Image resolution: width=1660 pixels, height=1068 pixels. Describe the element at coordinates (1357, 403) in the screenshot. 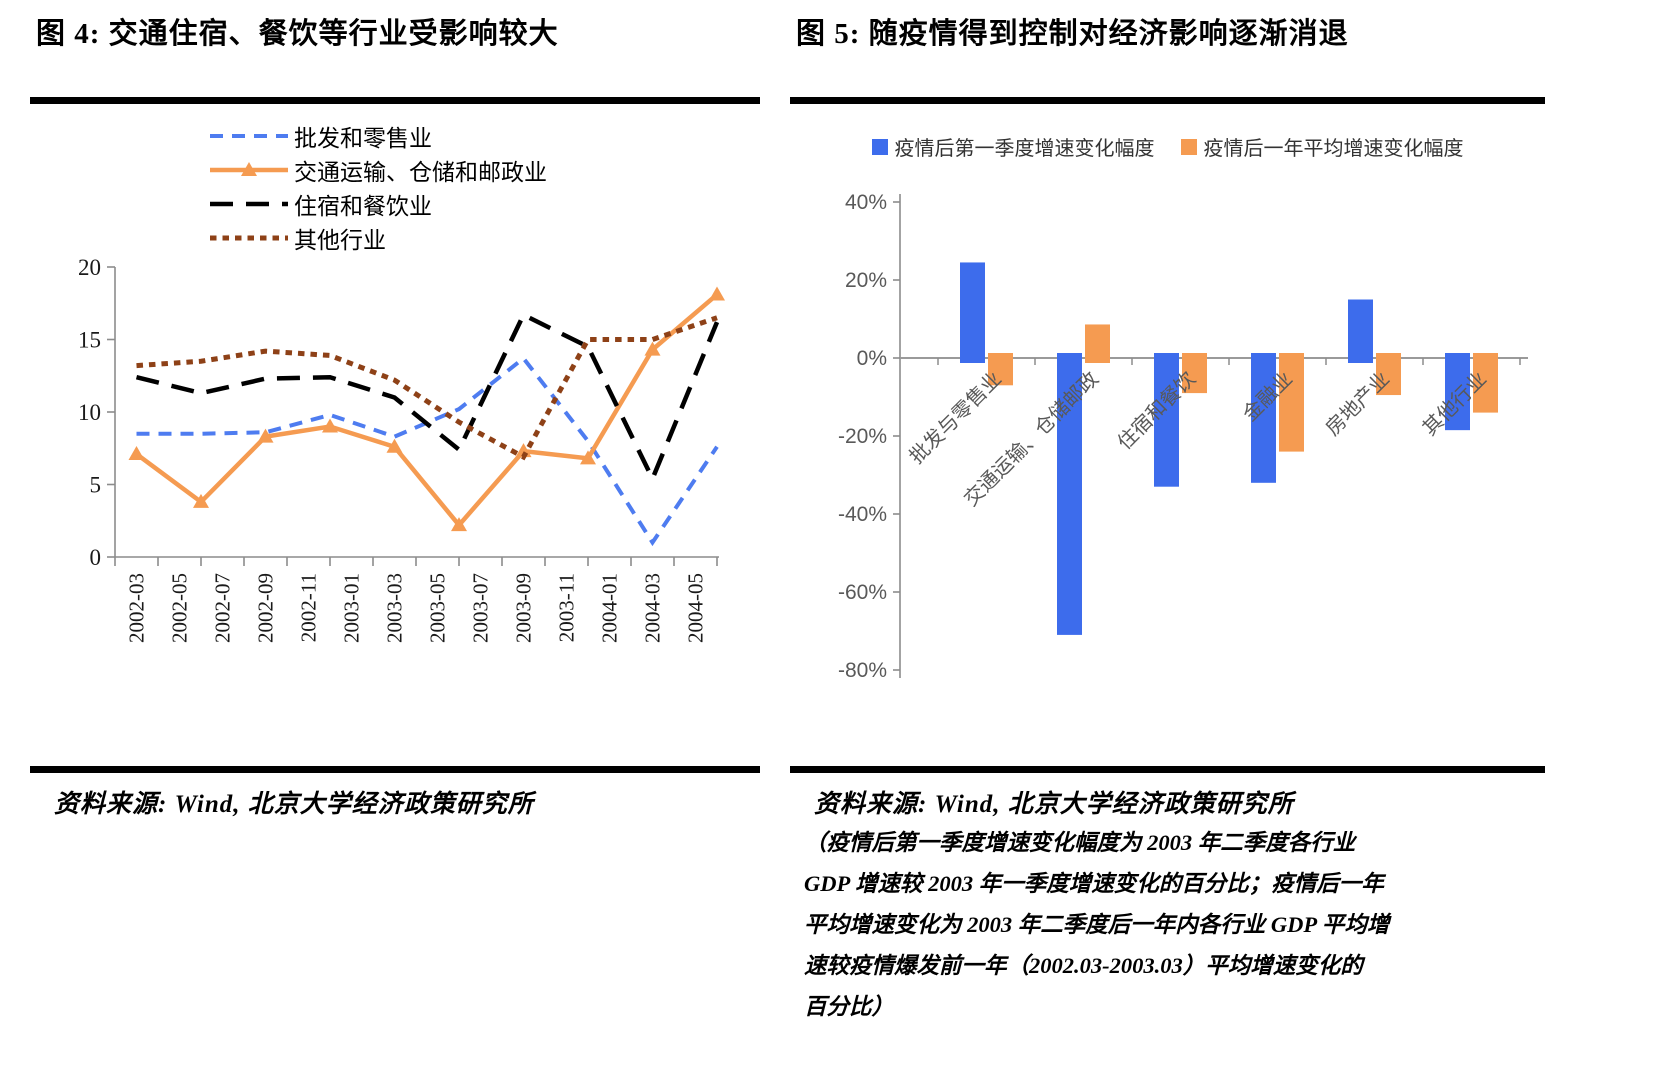

I see `category-label: 房地产业` at that location.